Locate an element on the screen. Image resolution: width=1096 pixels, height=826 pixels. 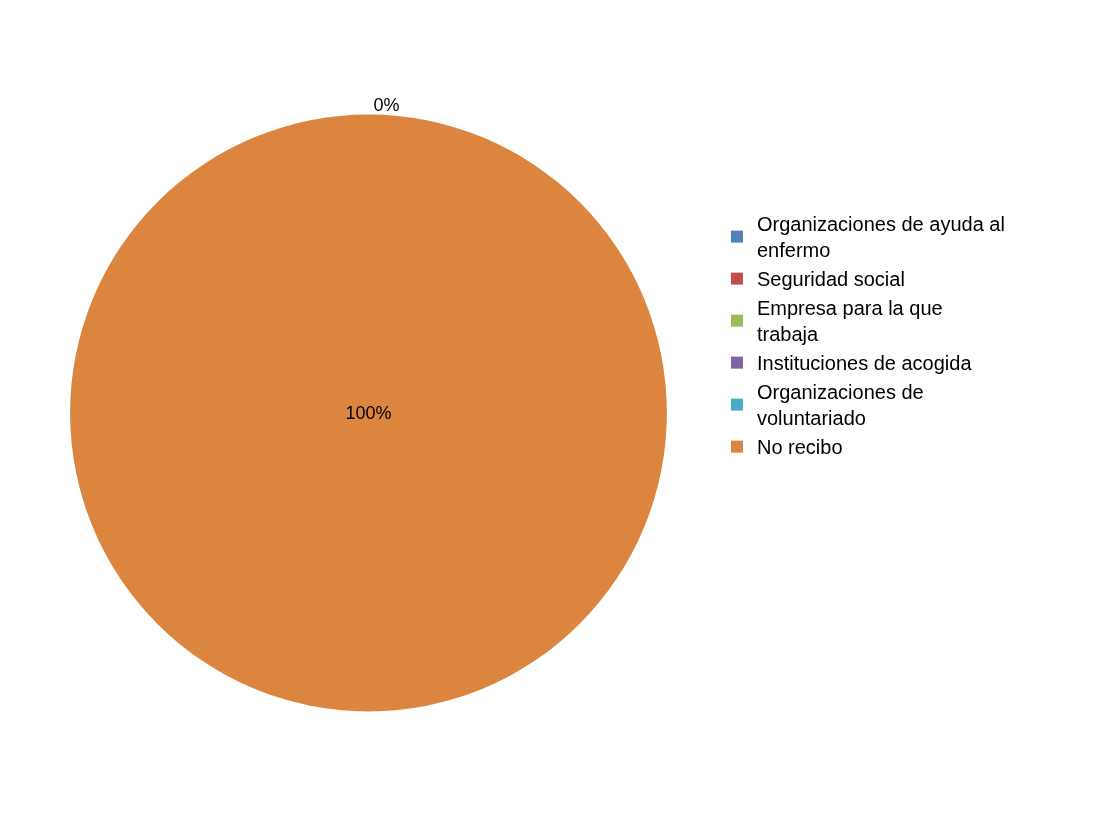
legend-label: Organizaciones de voluntariado is located at coordinates (840, 405).